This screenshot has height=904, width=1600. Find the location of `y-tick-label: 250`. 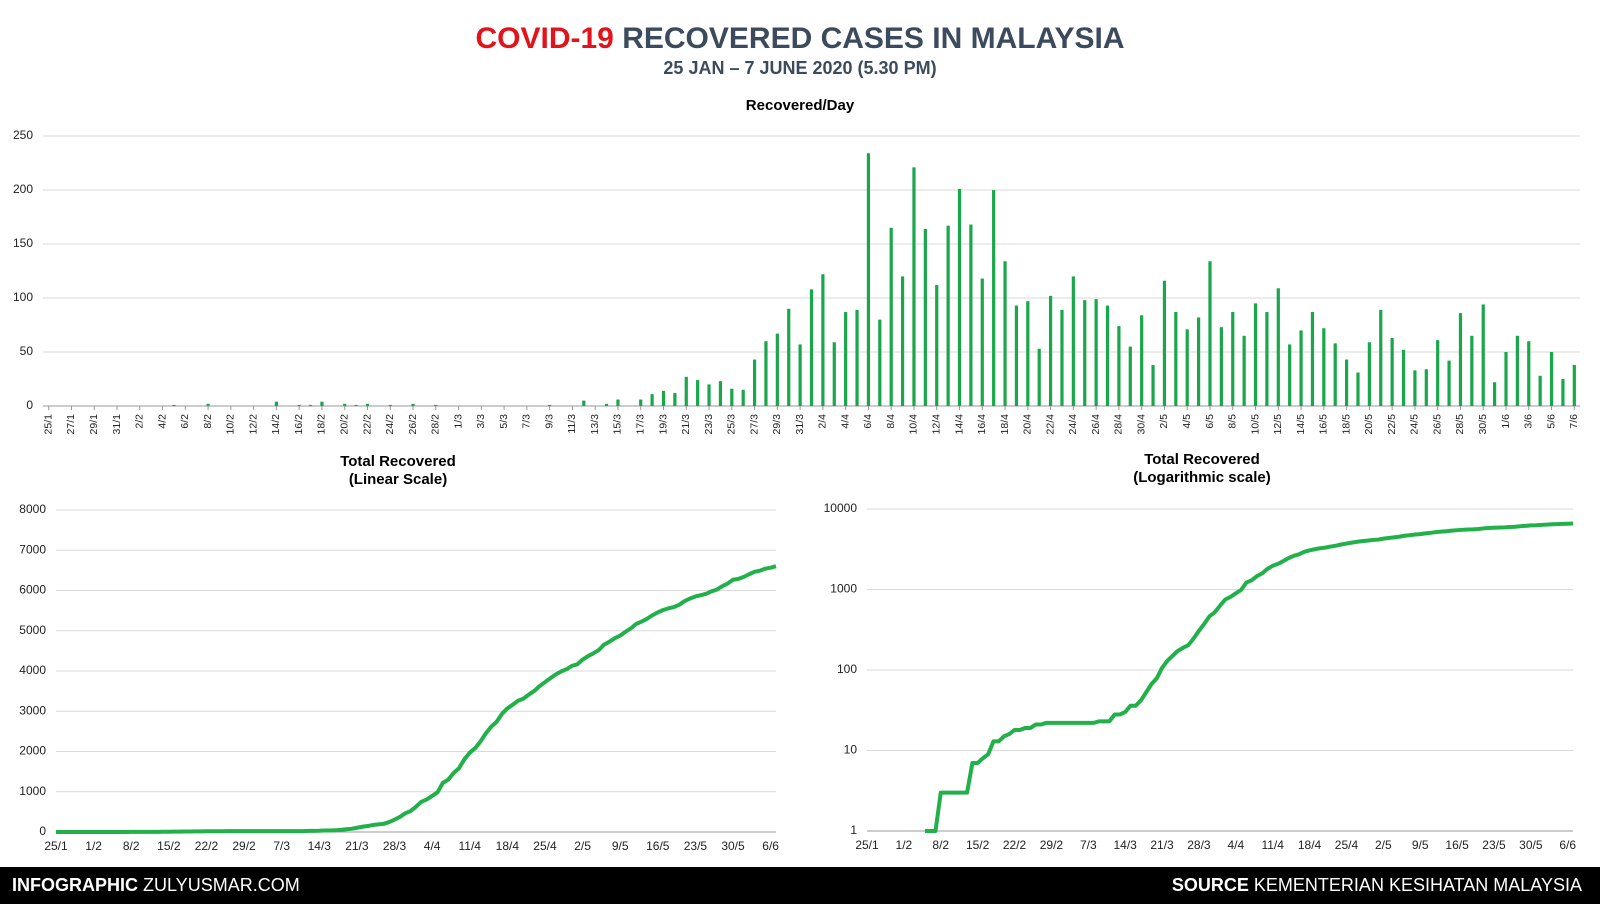

y-tick-label: 250 is located at coordinates (23, 135).